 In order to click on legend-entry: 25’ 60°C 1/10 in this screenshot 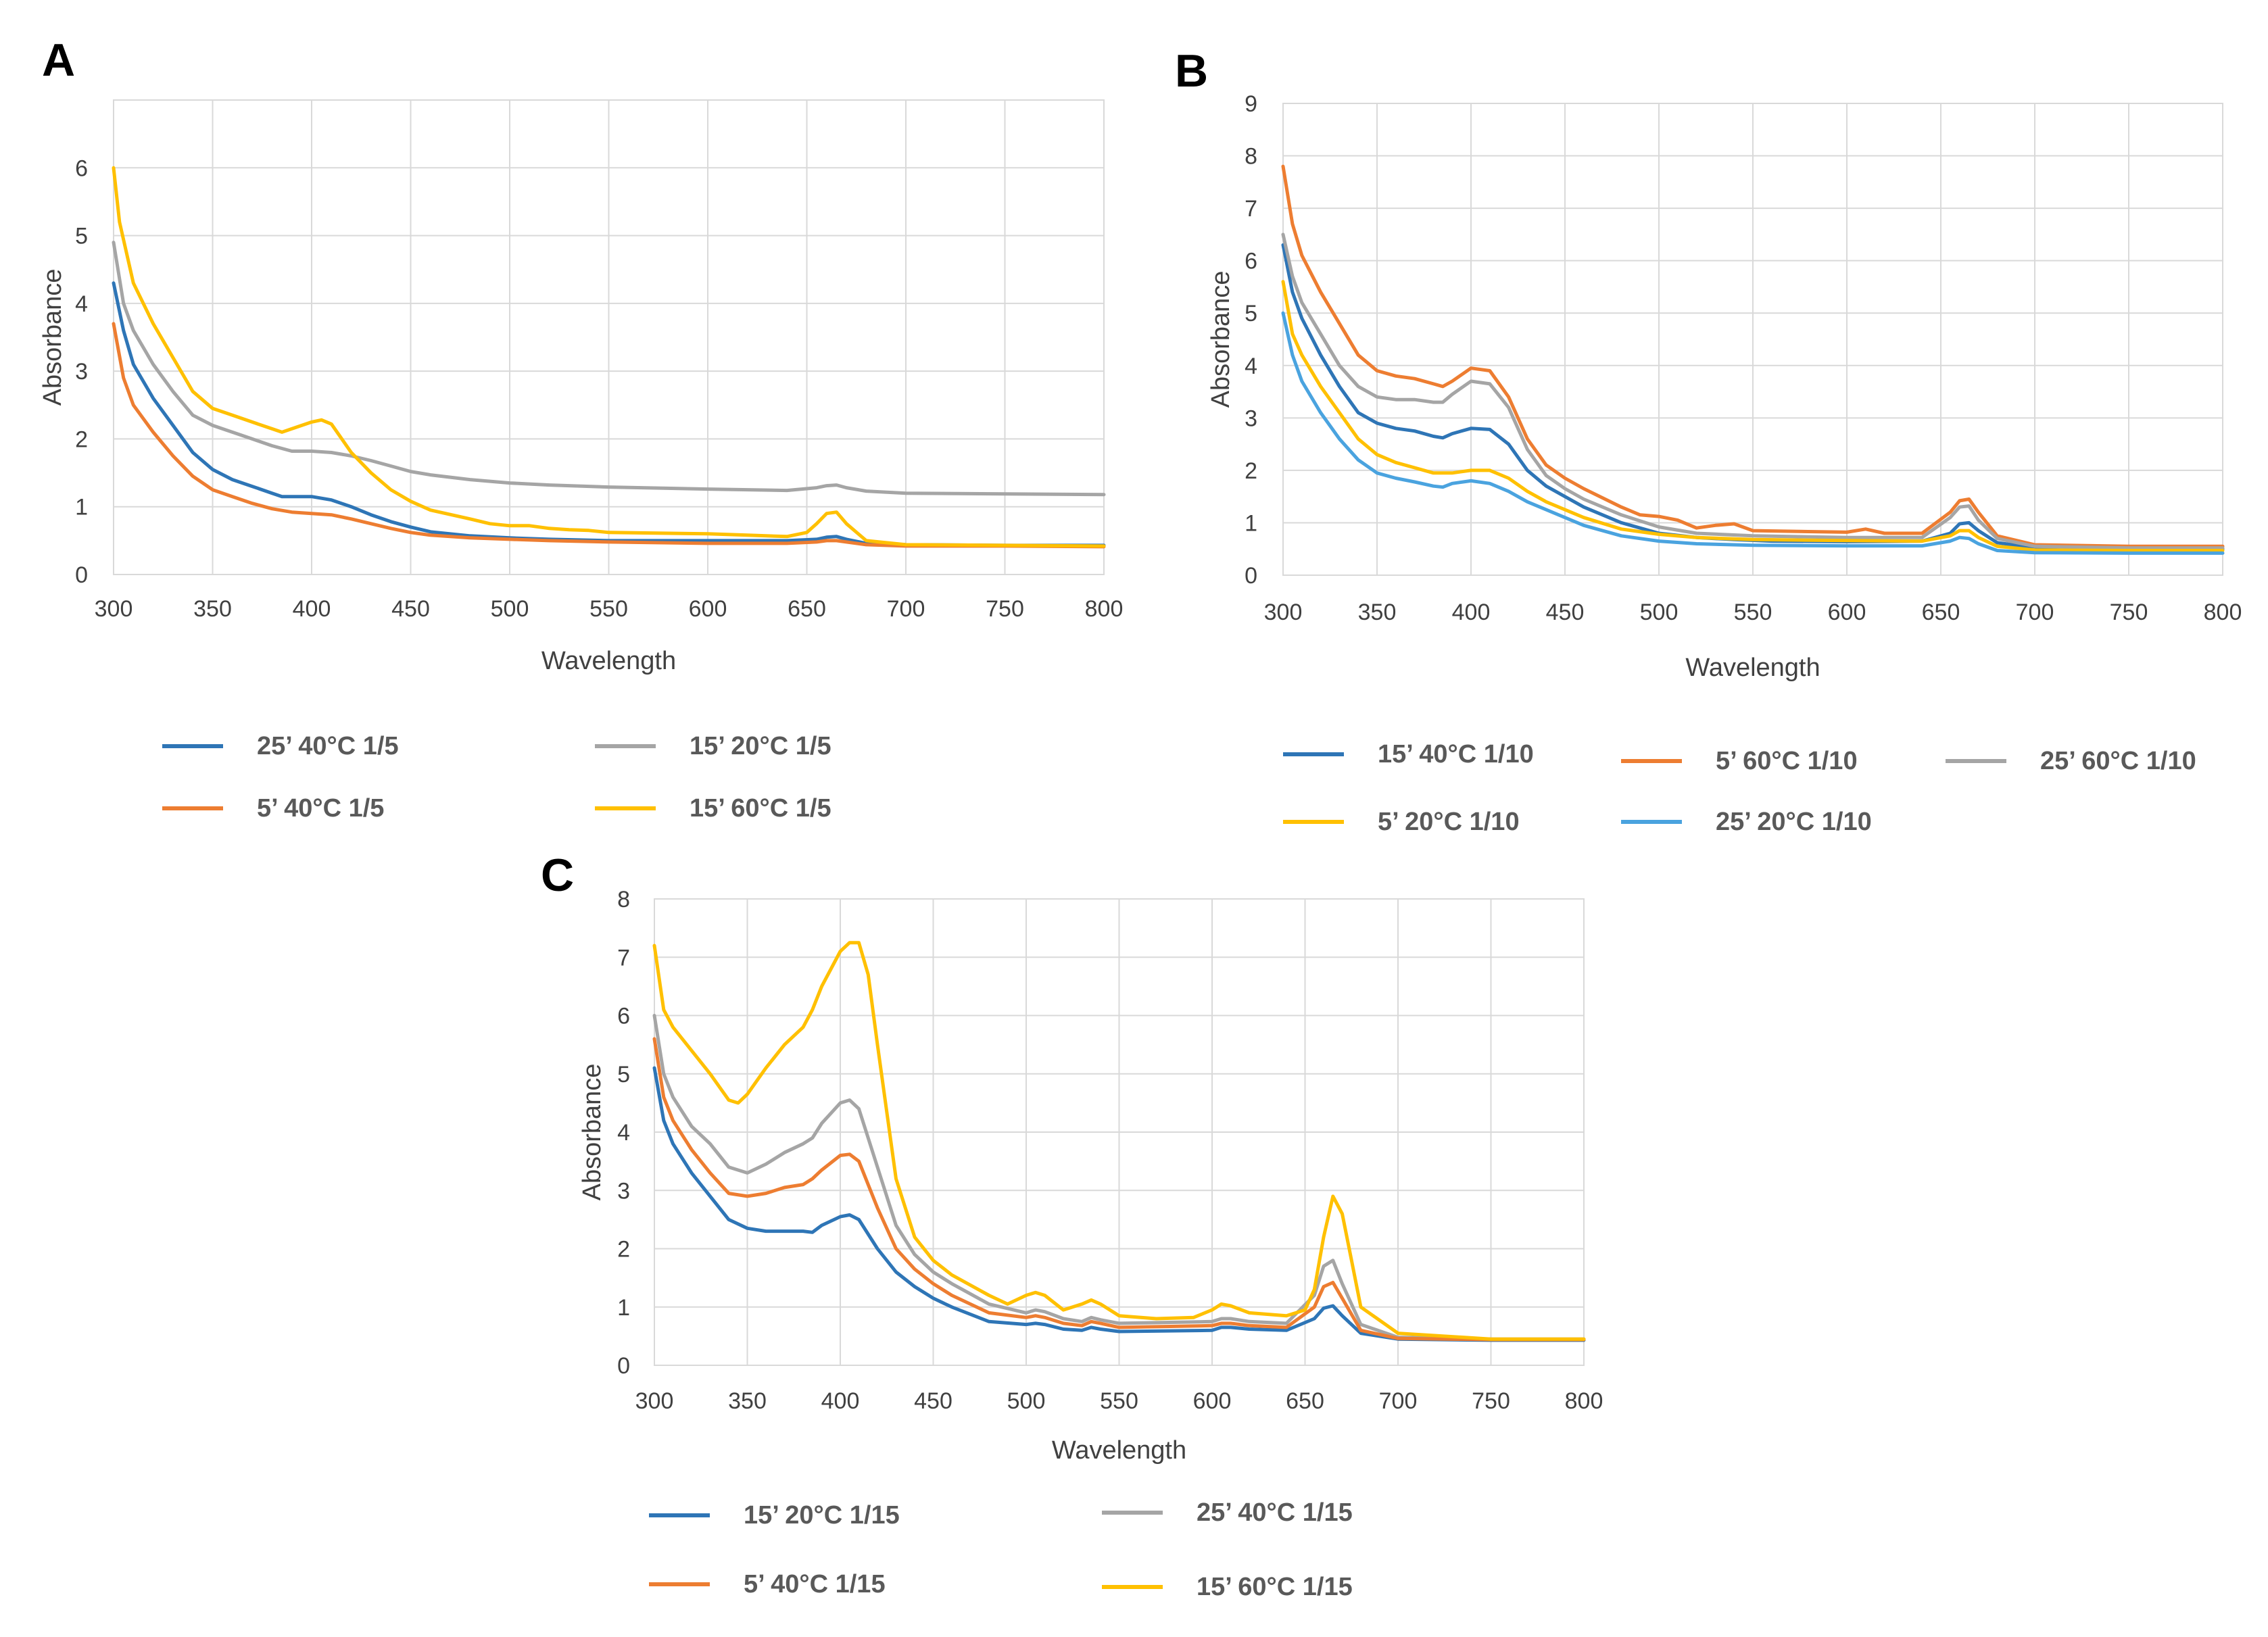, I will do `click(2071, 761)`.